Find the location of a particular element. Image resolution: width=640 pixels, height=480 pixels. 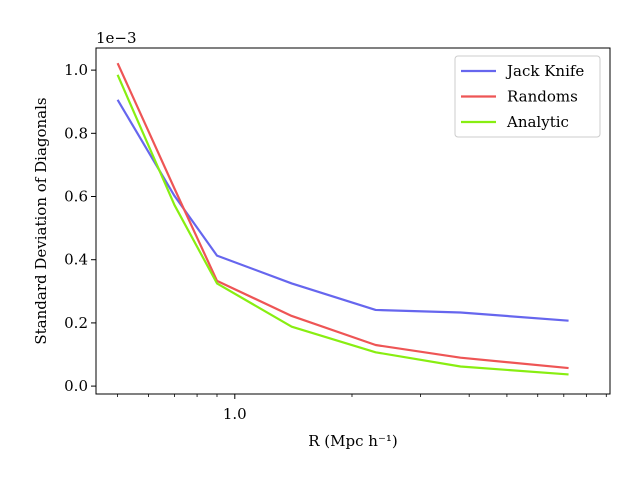

y-tick-label: 0.4 is located at coordinates (76, 260).